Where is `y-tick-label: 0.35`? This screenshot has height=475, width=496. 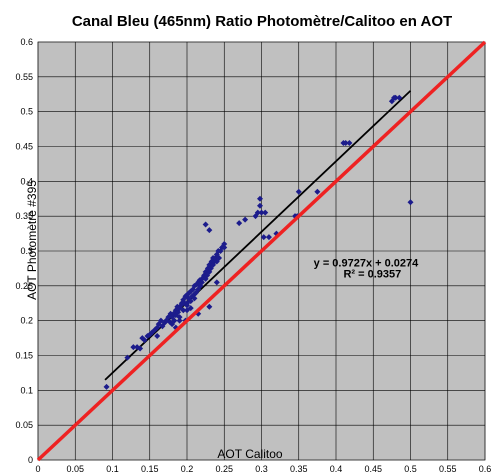
y-tick-label: 0.35 is located at coordinates (24, 216).